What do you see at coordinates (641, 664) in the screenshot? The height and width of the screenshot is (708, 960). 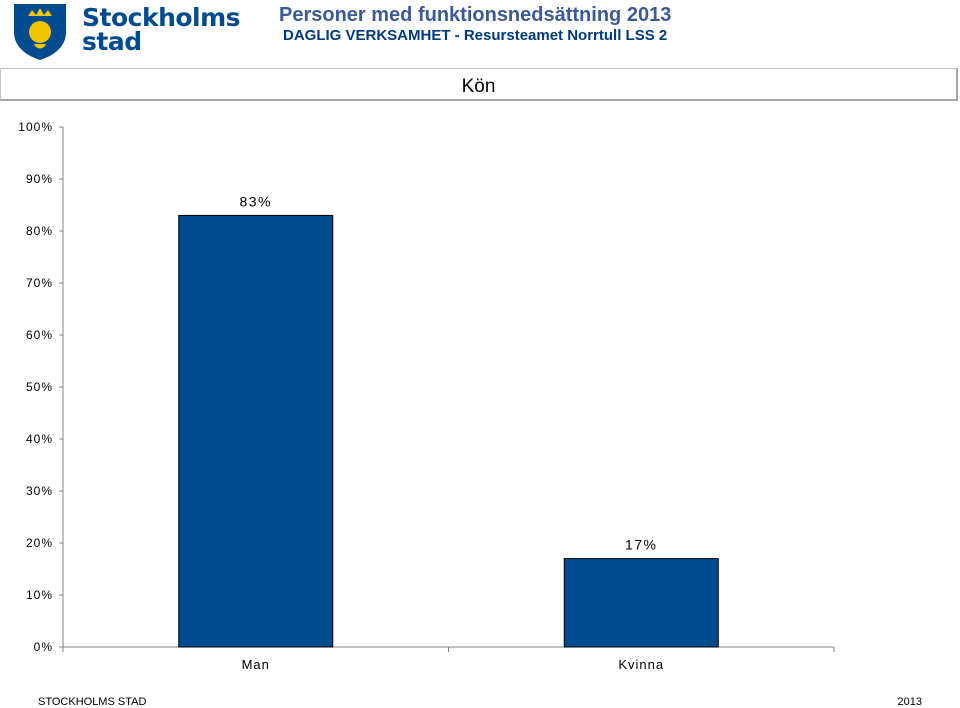 I see `x-tick-label: Kvinna` at bounding box center [641, 664].